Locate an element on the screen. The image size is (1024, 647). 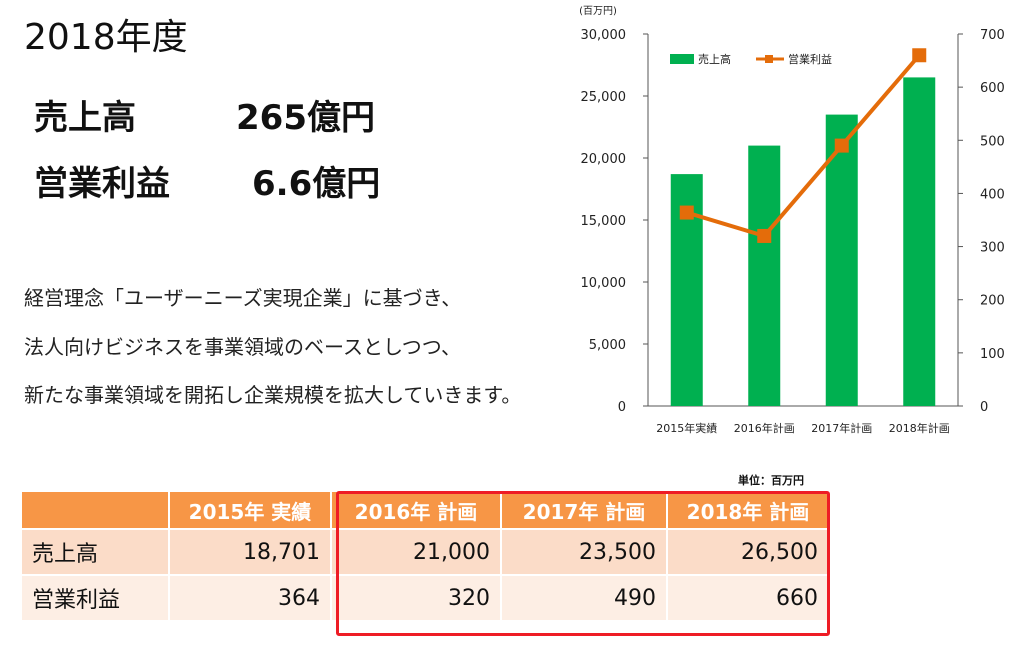
left-tick-label: 25,000 is located at coordinates (604, 97).